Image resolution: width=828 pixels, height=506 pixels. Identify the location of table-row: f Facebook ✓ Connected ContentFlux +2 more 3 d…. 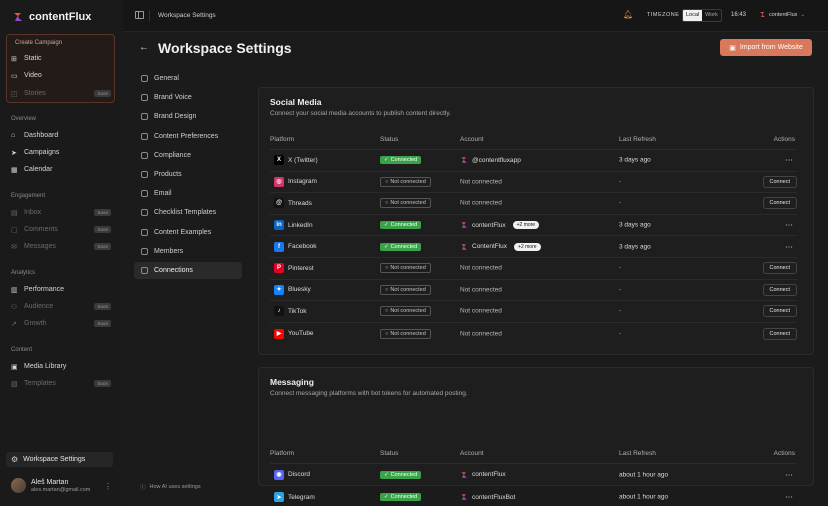
(533, 247).